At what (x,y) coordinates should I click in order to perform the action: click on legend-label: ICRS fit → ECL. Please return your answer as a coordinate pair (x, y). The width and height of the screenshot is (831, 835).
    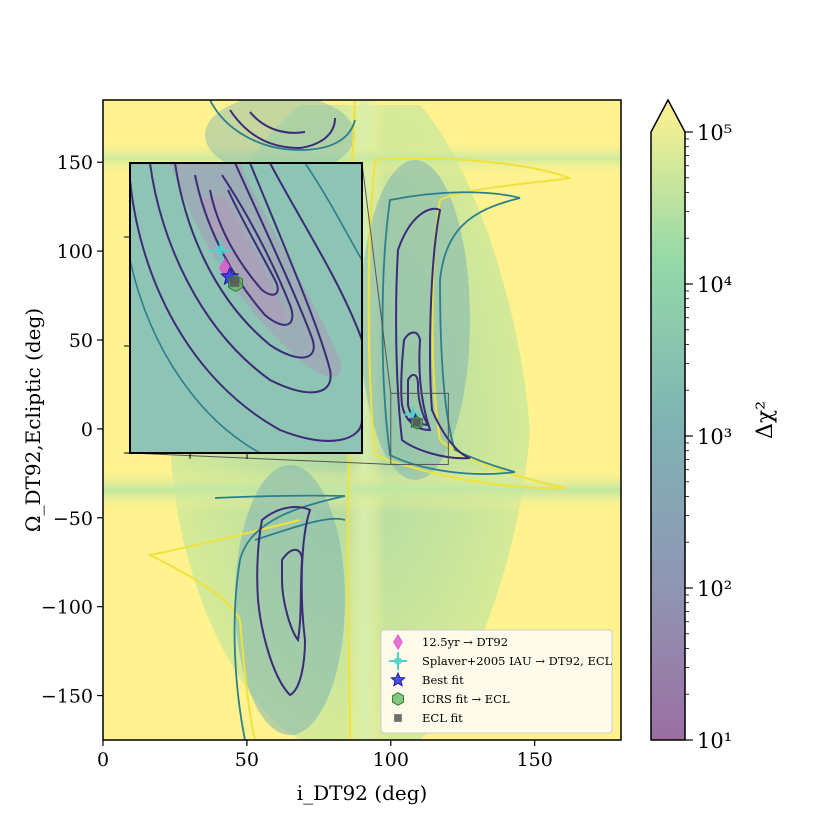
    Looking at the image, I should click on (466, 699).